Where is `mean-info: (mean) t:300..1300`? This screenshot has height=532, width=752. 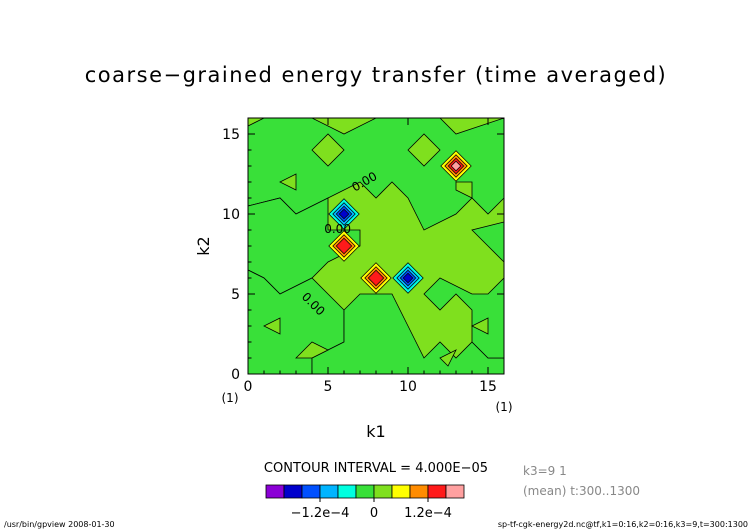 mean-info: (mean) t:300..1300 is located at coordinates (581, 491).